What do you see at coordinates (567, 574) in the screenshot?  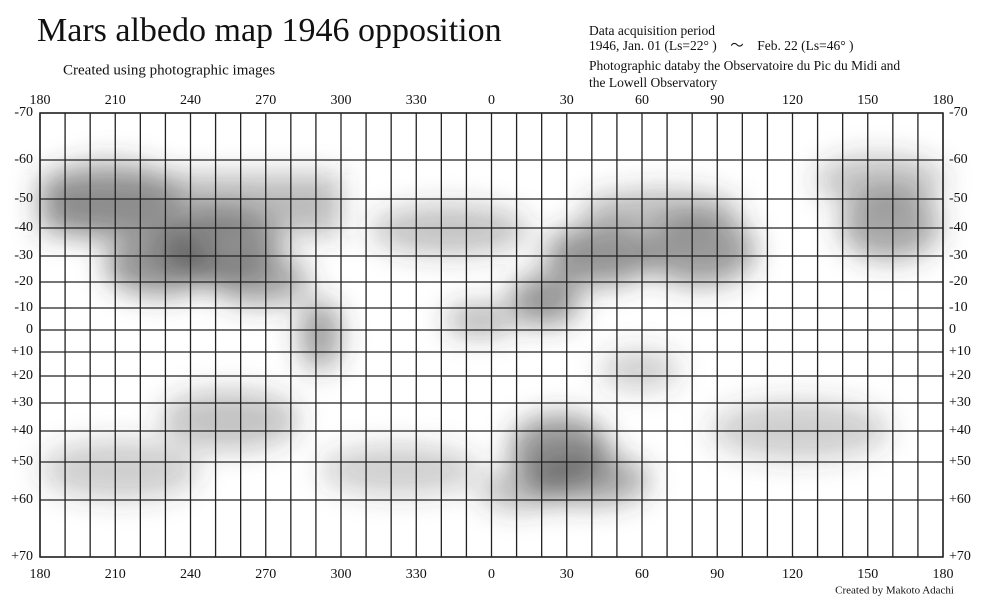 I see `longitude-label-bottom: 30` at bounding box center [567, 574].